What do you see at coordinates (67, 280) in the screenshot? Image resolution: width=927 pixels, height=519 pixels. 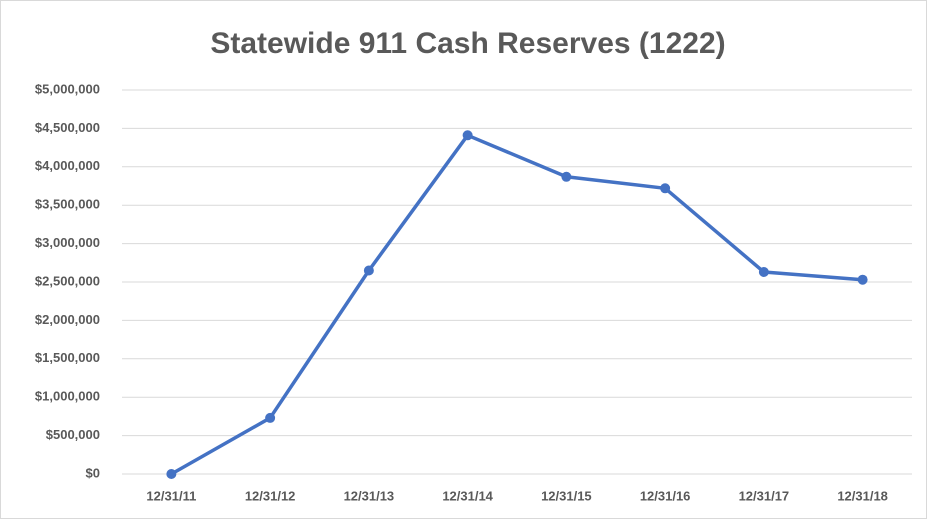 I see `y-tick-label: $2,500,000` at bounding box center [67, 280].